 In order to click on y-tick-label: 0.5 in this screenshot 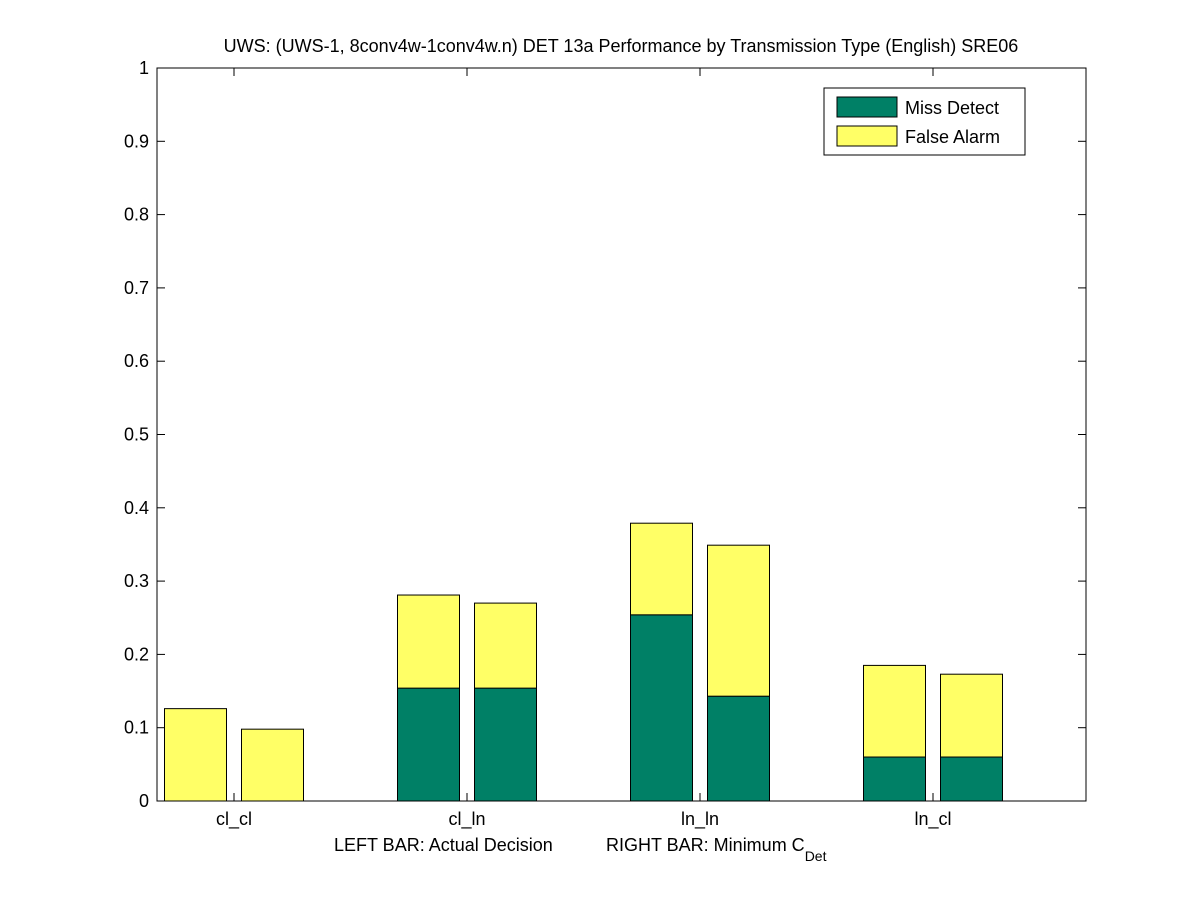, I will do `click(136, 435)`.